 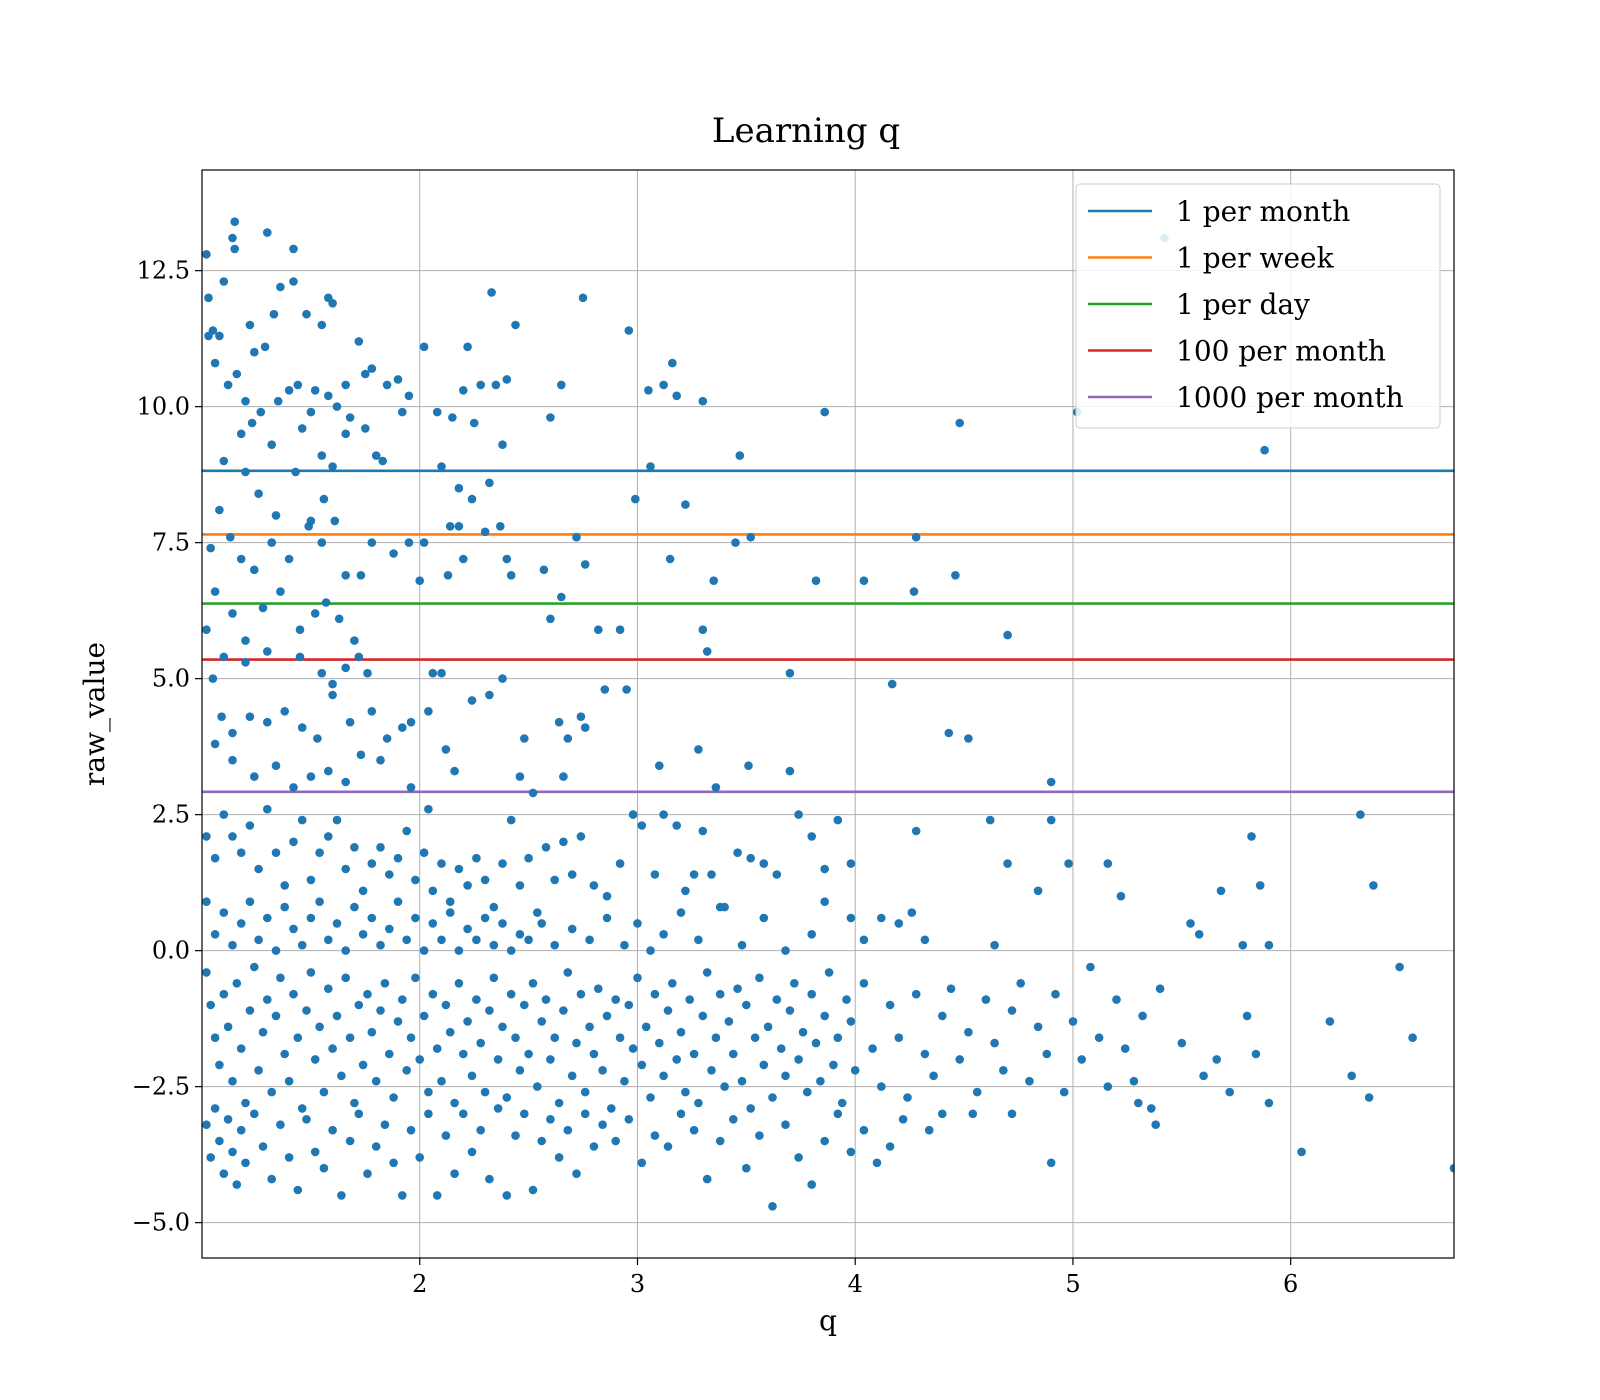 I want to click on chart-title: Learning q, so click(x=806, y=131).